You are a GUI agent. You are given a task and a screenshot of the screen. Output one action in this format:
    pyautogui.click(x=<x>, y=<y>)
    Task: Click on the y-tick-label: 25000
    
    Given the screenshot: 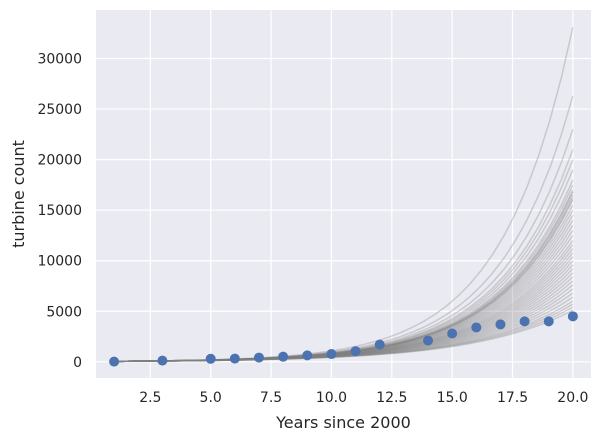 What is the action you would take?
    pyautogui.click(x=59, y=110)
    